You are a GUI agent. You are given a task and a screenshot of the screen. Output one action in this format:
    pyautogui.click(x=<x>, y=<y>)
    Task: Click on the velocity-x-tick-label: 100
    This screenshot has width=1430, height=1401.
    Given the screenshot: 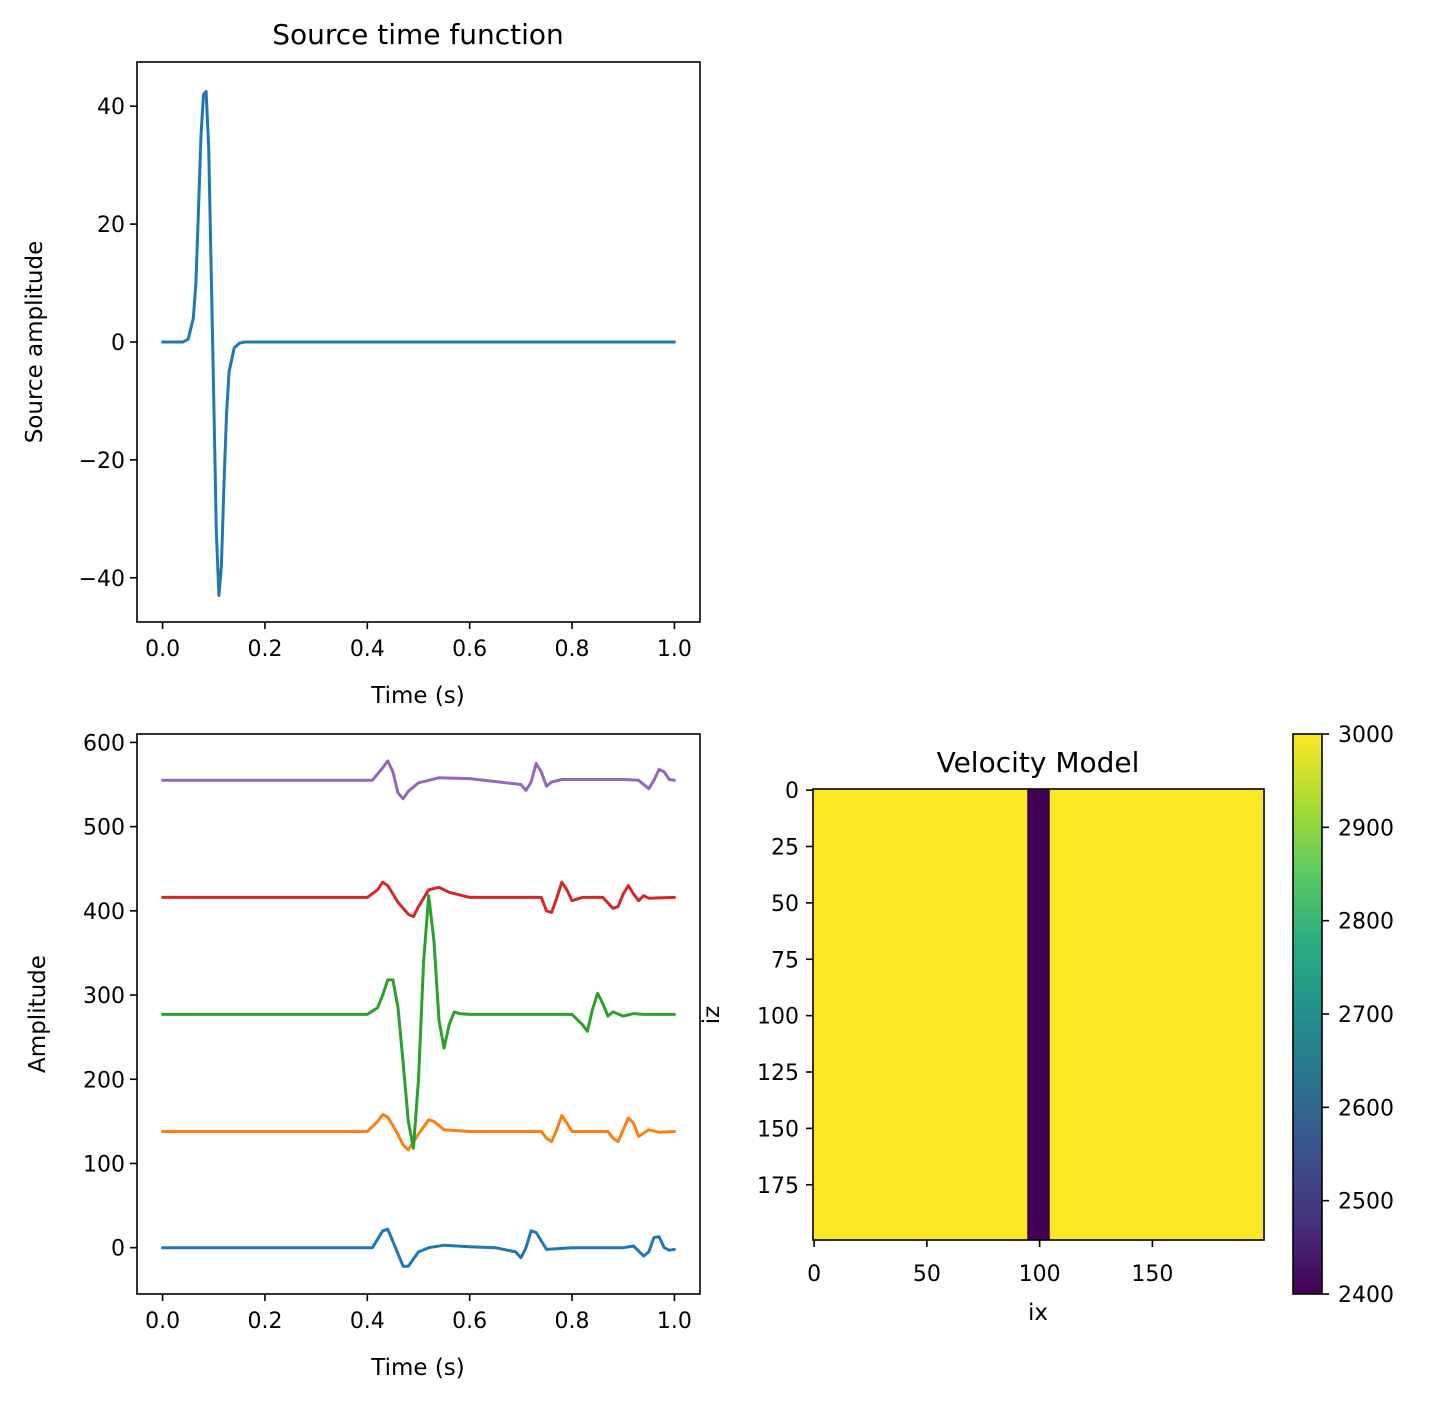 What is the action you would take?
    pyautogui.click(x=1040, y=1274)
    